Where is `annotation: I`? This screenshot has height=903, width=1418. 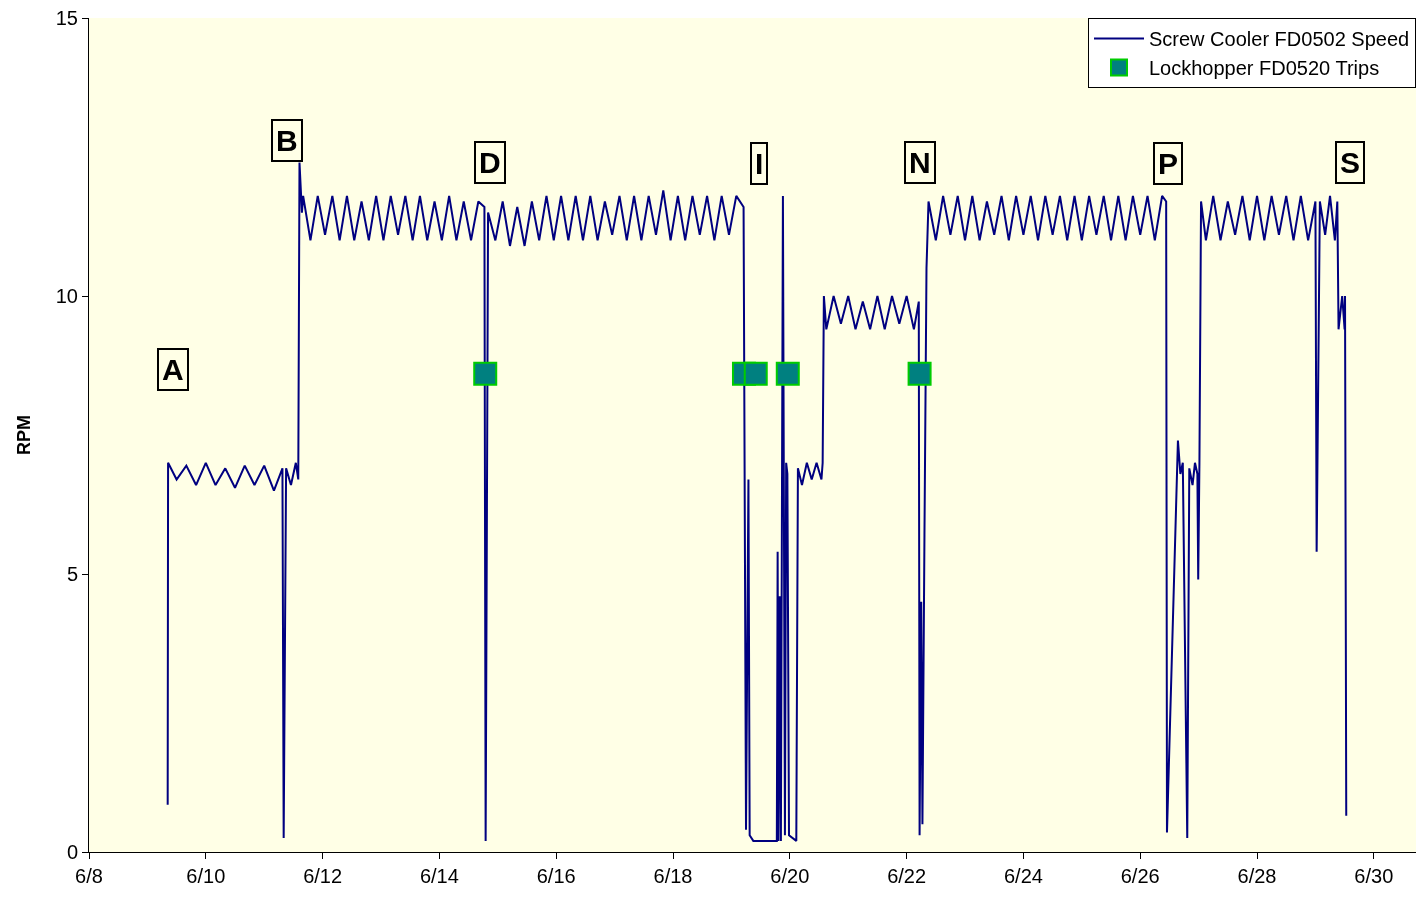
annotation: I is located at coordinates (759, 163).